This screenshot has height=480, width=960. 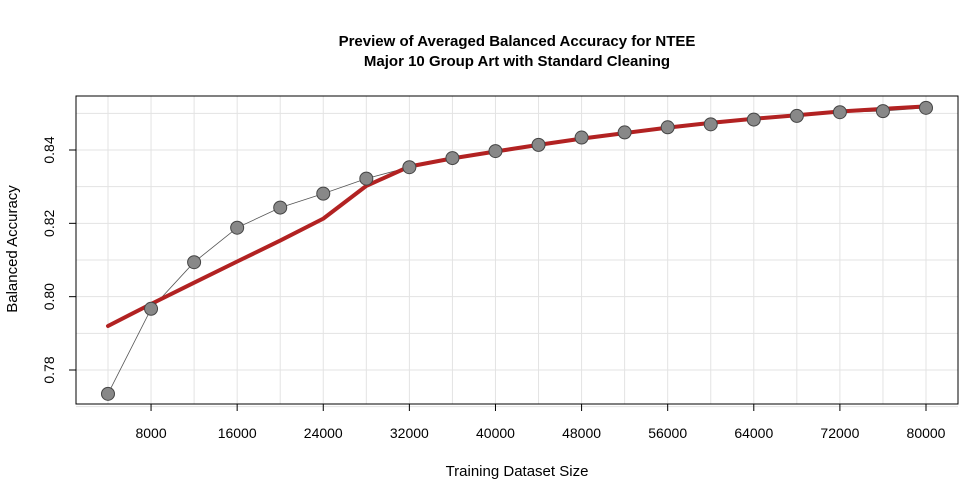 What do you see at coordinates (12, 249) in the screenshot?
I see `y-axis-label: Balanced Accuracy` at bounding box center [12, 249].